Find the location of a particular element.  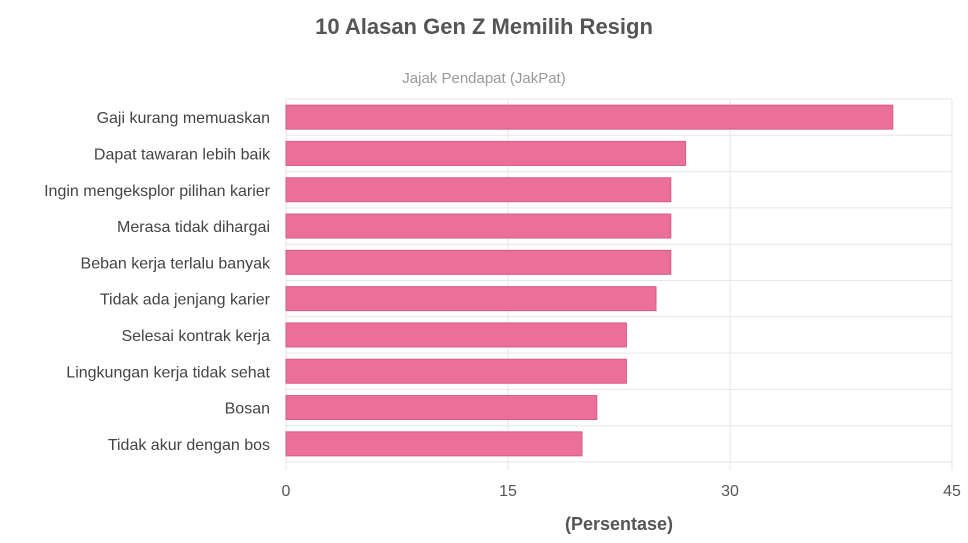

chart-title: 10 Alasan Gen Z Memilih Resign is located at coordinates (484, 26).